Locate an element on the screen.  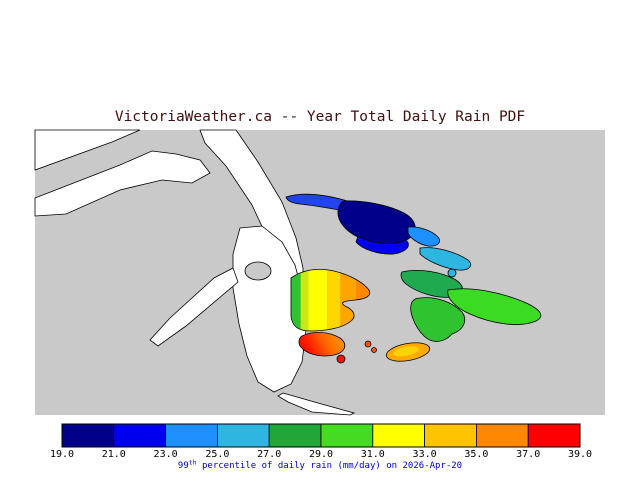
islet-in-basin is located at coordinates (258, 271).